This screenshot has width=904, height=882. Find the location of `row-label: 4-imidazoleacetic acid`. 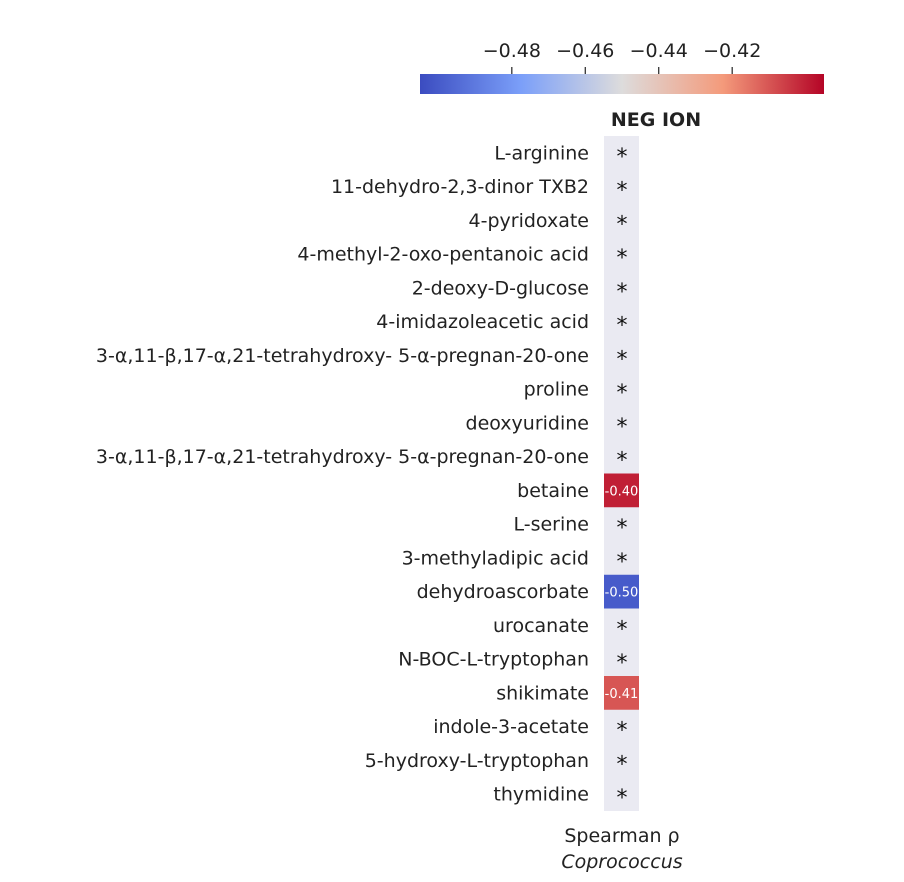

row-label: 4-imidazoleacetic acid is located at coordinates (482, 322).